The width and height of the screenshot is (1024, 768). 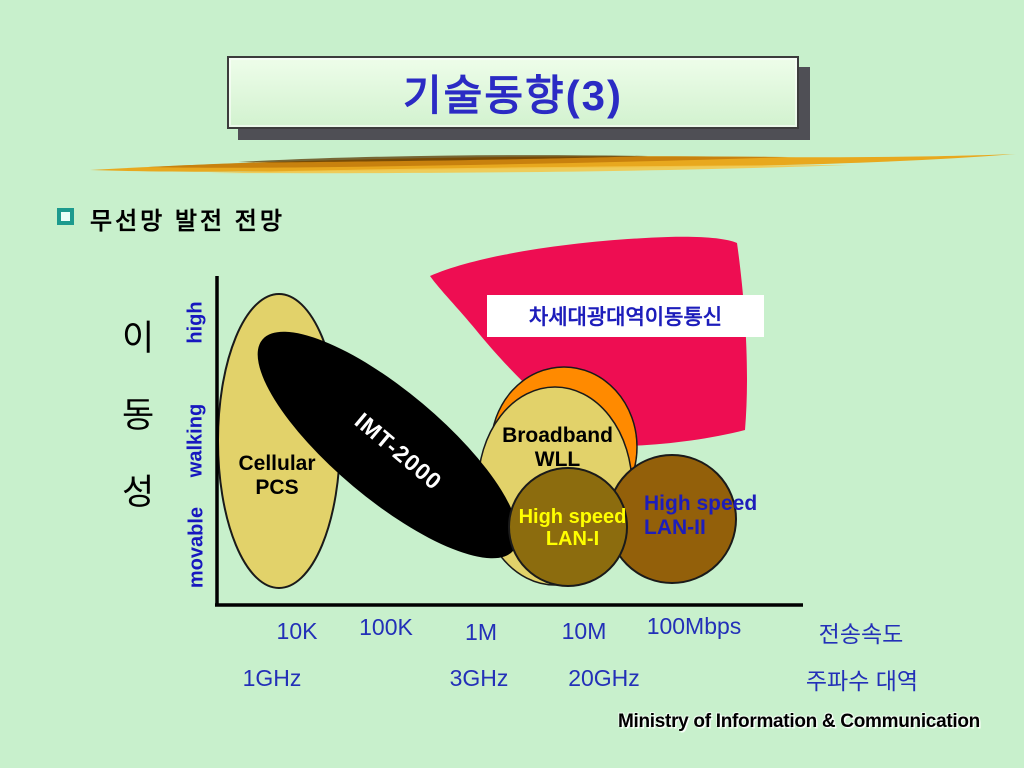 I want to click on y-axis-char: 이, so click(x=138, y=338).